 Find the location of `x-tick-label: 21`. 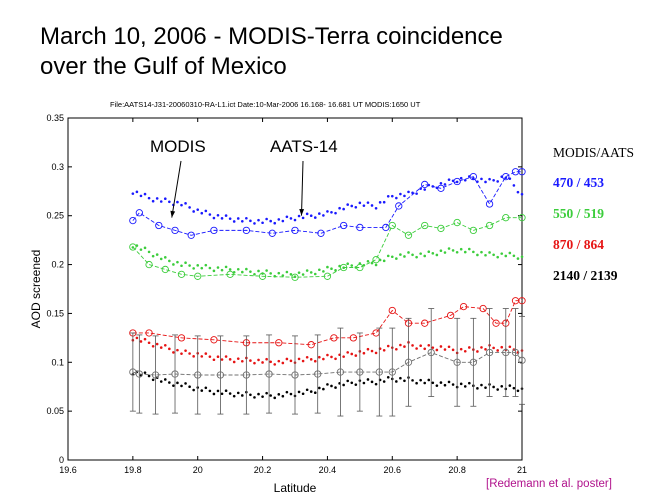

x-tick-label: 21 is located at coordinates (522, 470).